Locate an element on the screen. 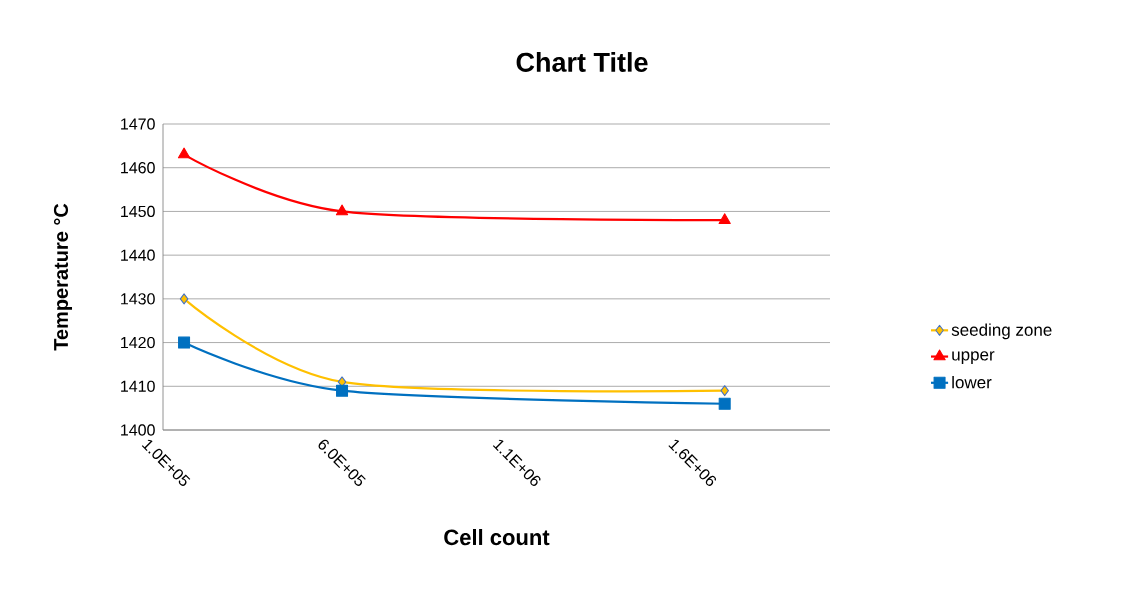 This screenshot has height=613, width=1148. y-tick-label: 1440 is located at coordinates (138, 255).